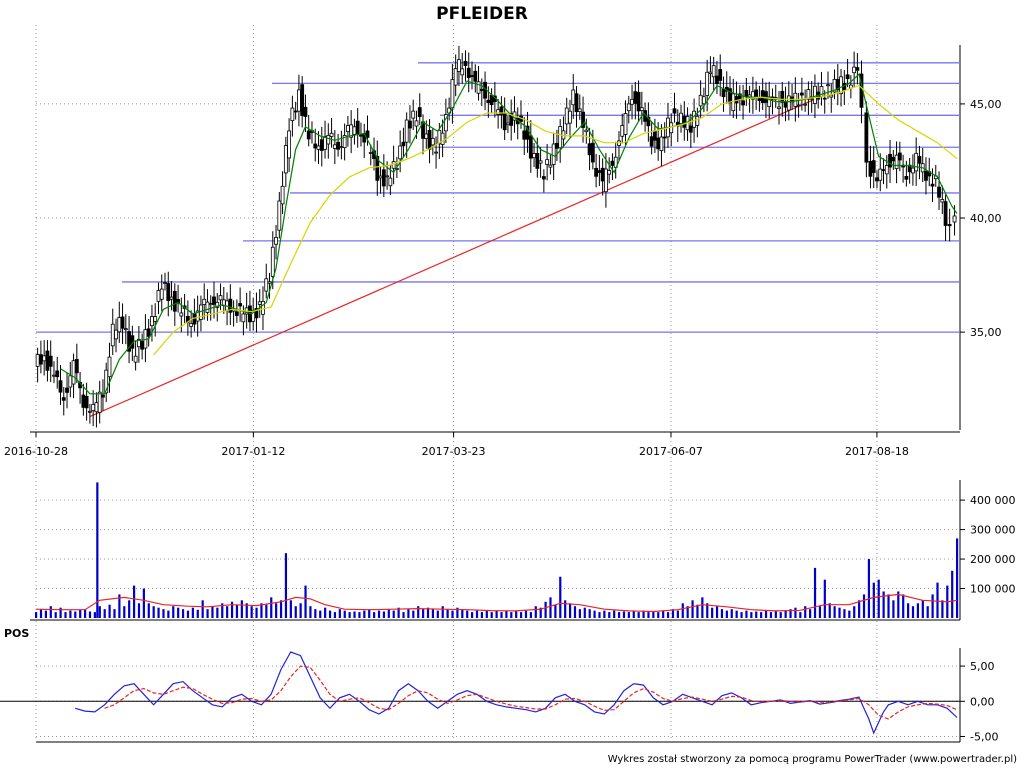 This screenshot has width=1024, height=768. Describe the element at coordinates (253, 451) in the screenshot. I see `x-tick-label: 2017-01-12` at that location.